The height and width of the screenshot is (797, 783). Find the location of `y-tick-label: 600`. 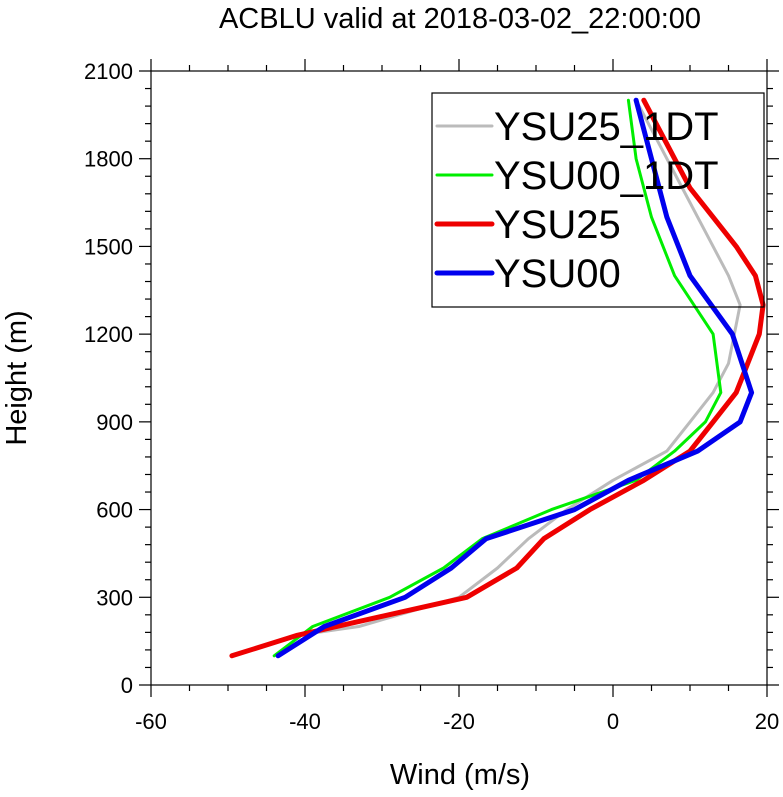

y-tick-label: 600 is located at coordinates (114, 510).